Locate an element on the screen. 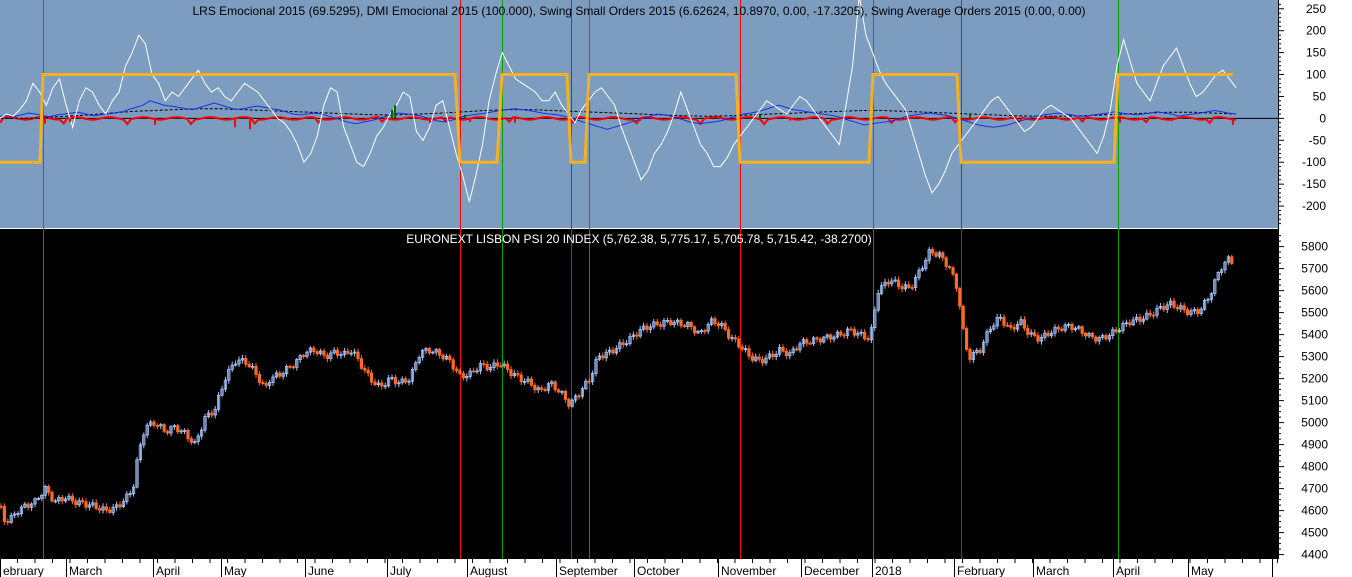  price-y-tick-label: 5300 is located at coordinates (1314, 357).